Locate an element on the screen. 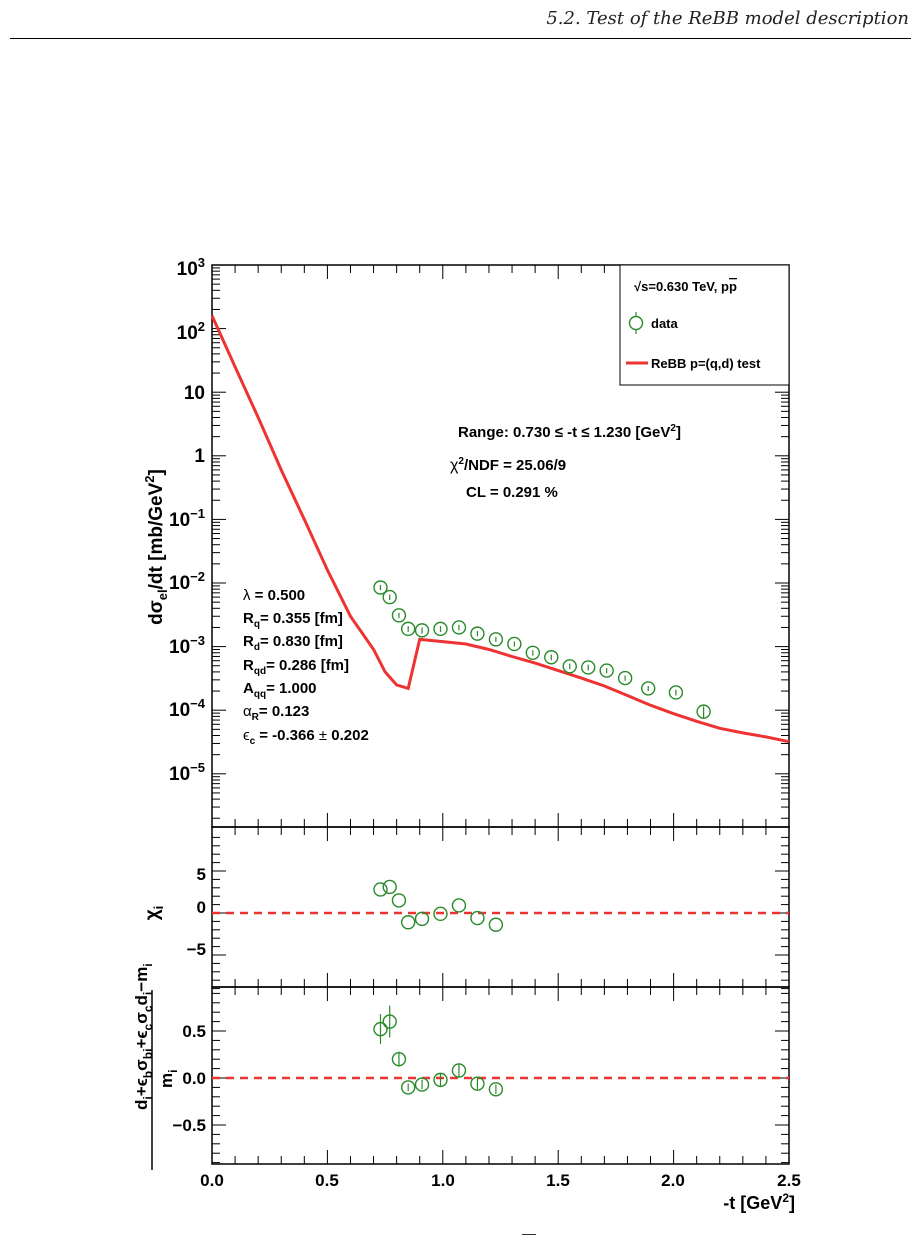  lower-y-tick-labels: 5 0 −5 0.5 0.0 −0.5 is located at coordinates (189, 1000).